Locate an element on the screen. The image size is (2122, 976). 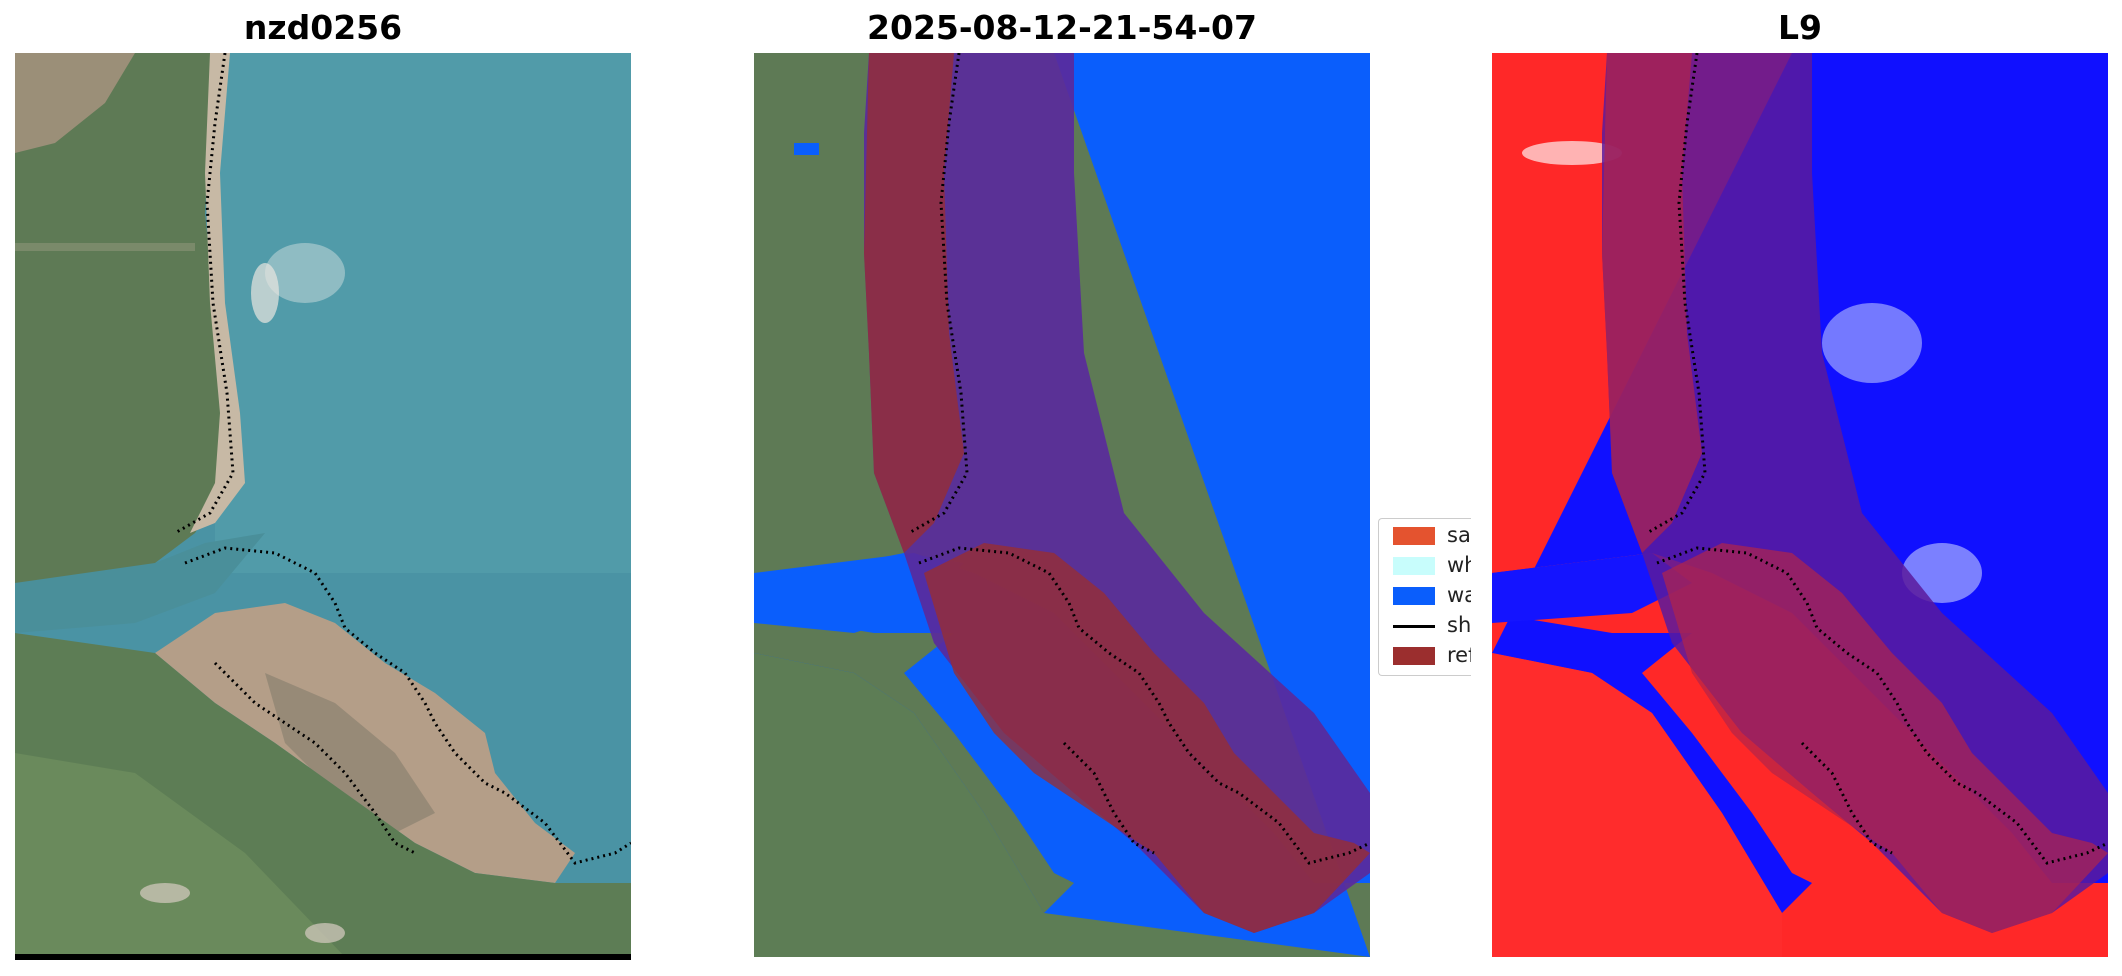
legend-swatch-reference is located at coordinates (1414, 656).